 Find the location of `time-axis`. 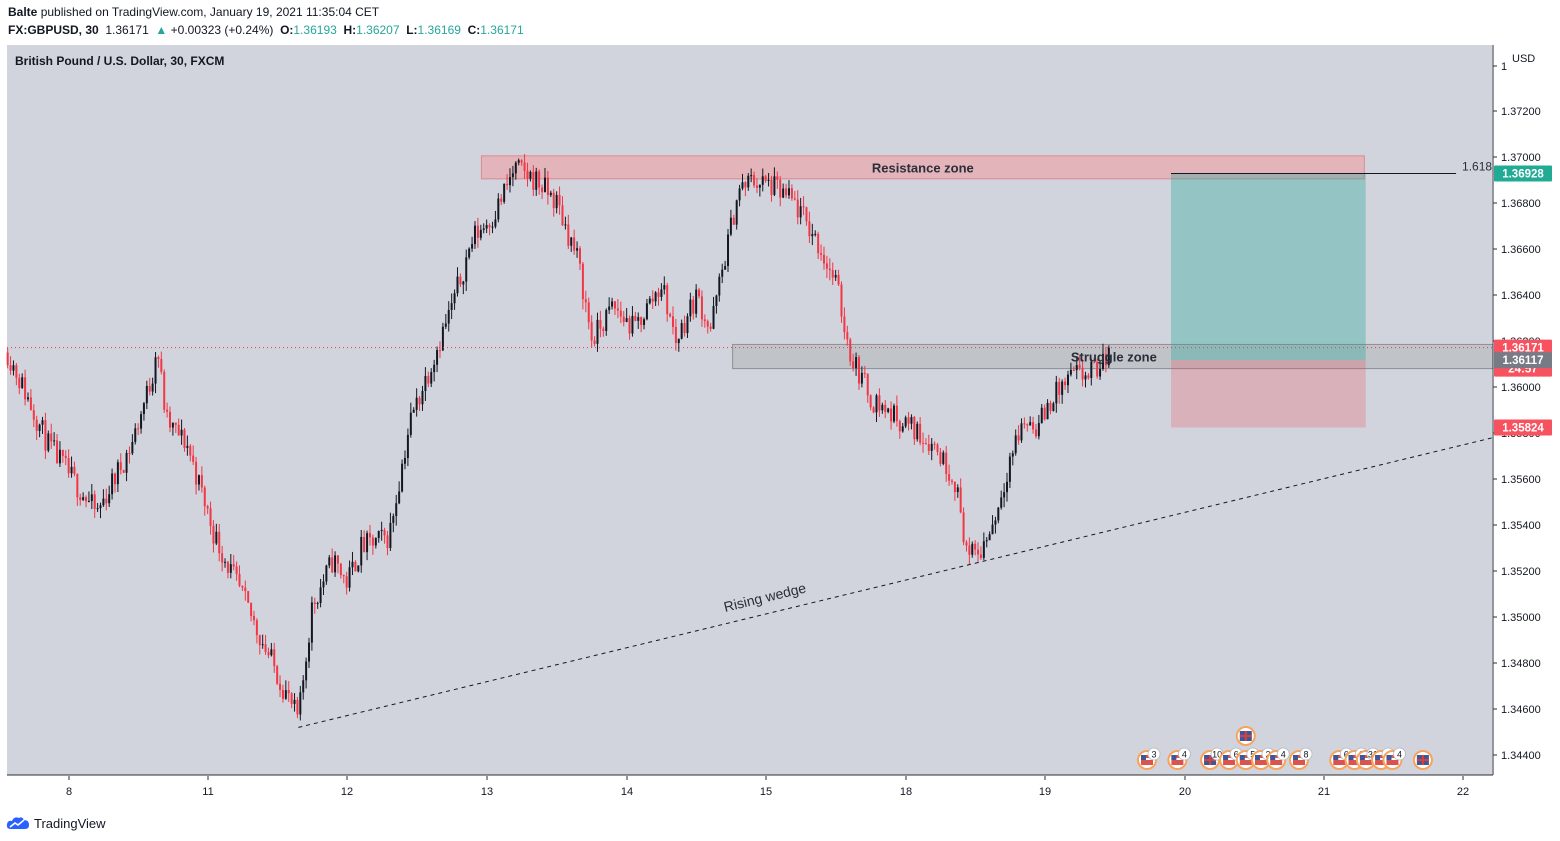

time-axis is located at coordinates (750, 790).